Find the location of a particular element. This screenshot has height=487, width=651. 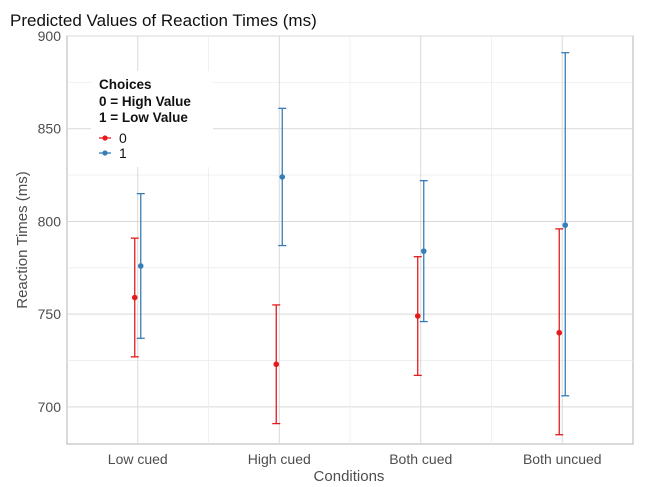

x-axis-title: Conditions is located at coordinates (349, 476).